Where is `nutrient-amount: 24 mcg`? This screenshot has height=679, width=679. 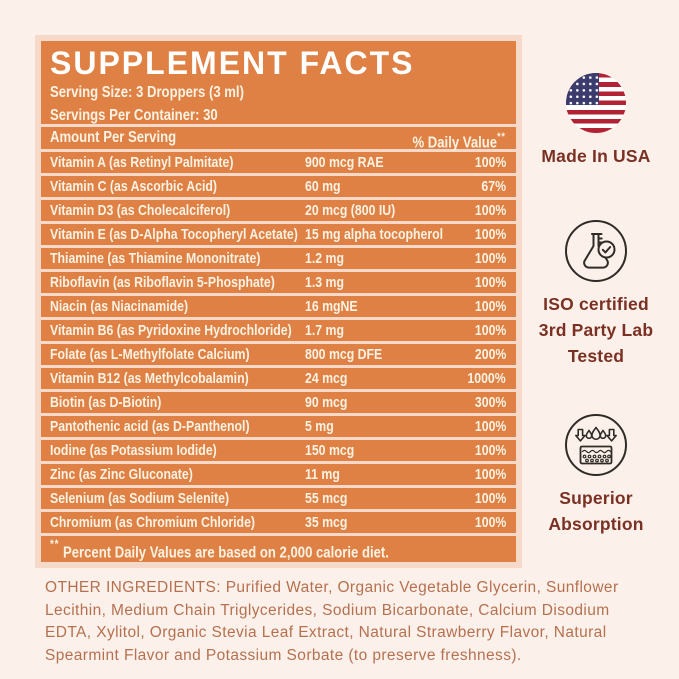
nutrient-amount: 24 mcg is located at coordinates (326, 378).